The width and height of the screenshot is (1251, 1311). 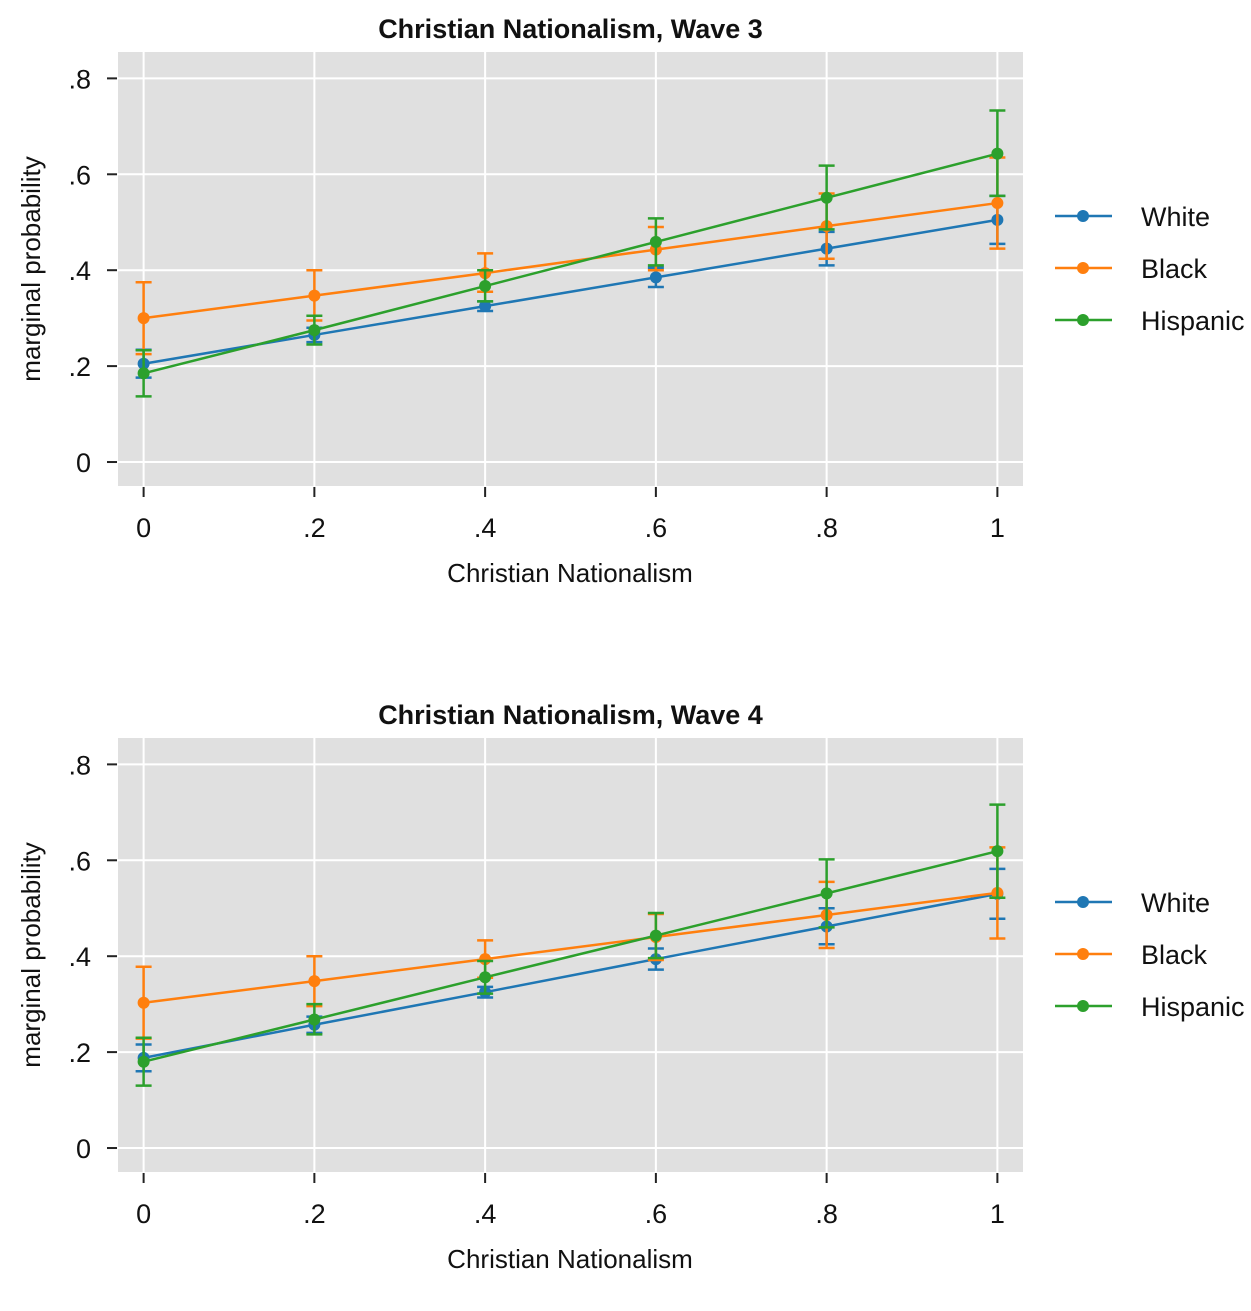 I want to click on chart-title: Christian Nationalism, Wave 3, so click(x=570, y=29).